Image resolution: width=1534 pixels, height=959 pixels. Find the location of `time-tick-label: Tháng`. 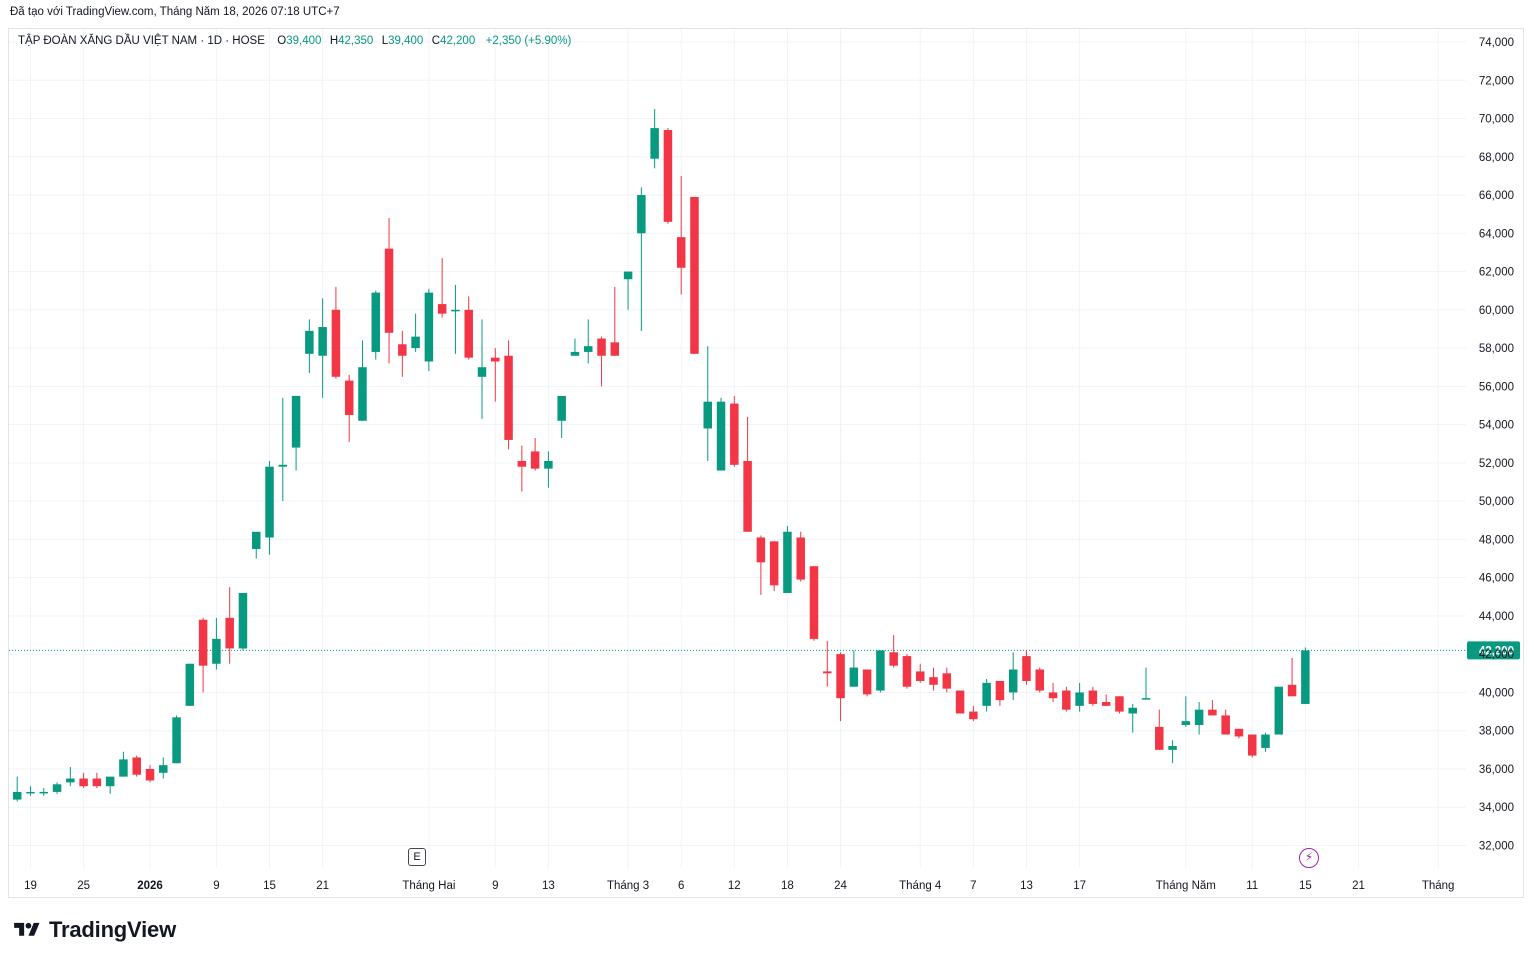

time-tick-label: Tháng is located at coordinates (1438, 886).